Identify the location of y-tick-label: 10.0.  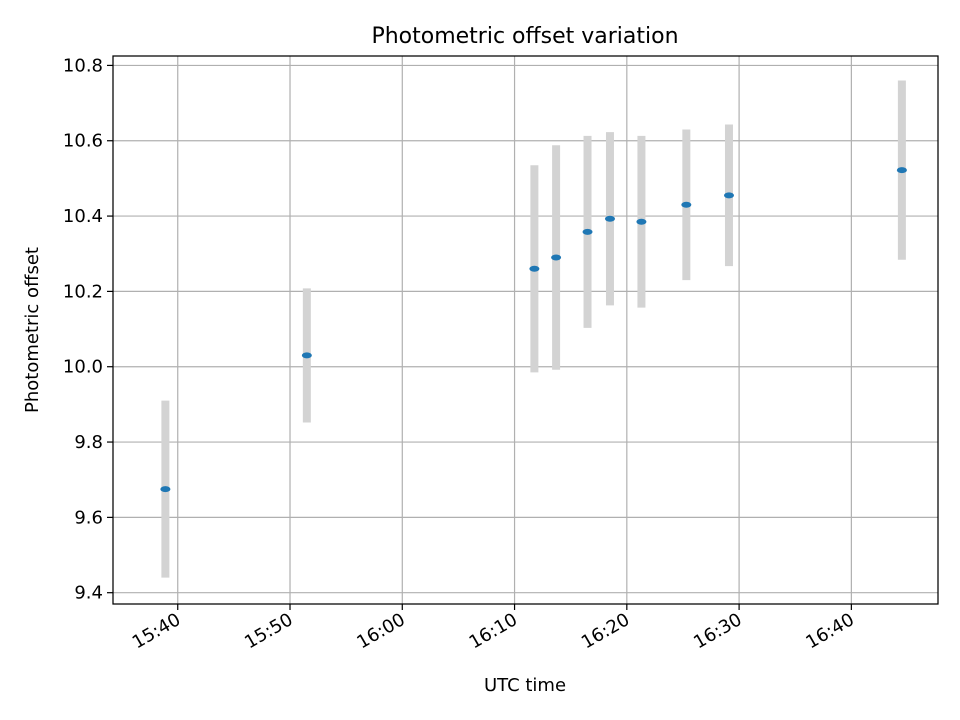
(83, 367).